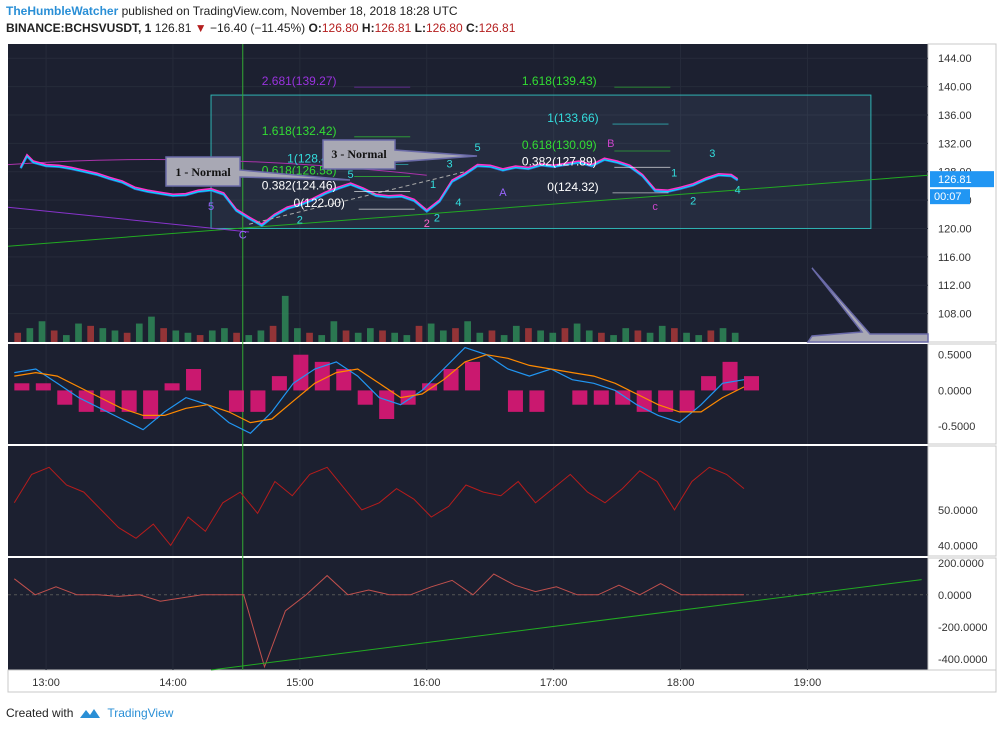 The image size is (999, 732). I want to click on rsi-tick-label: 40.0000, so click(958, 546).